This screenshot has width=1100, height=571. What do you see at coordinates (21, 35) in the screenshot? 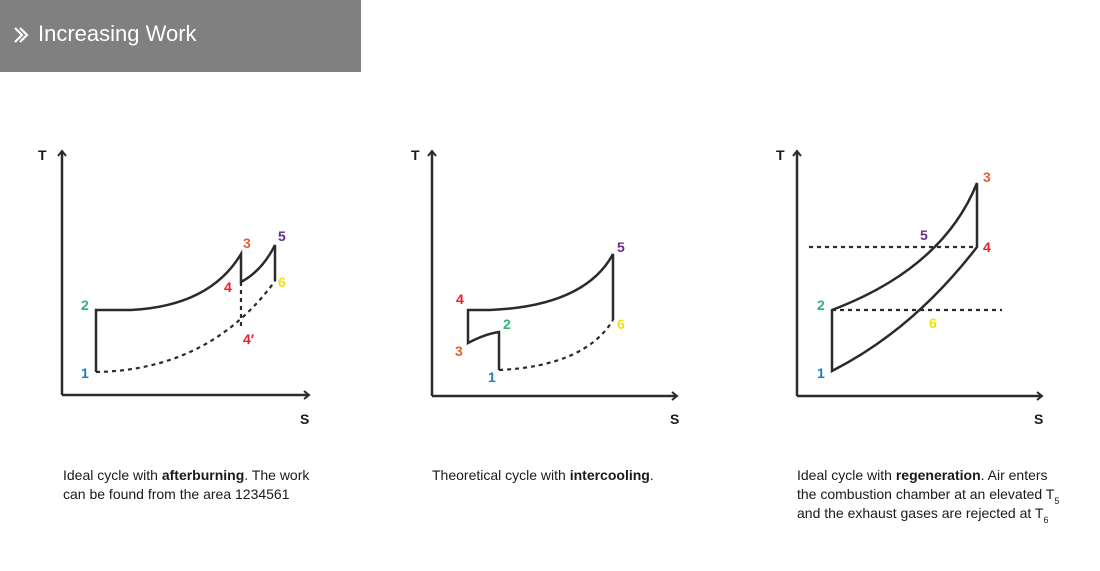
I see `double-chevron-right-icon` at bounding box center [21, 35].